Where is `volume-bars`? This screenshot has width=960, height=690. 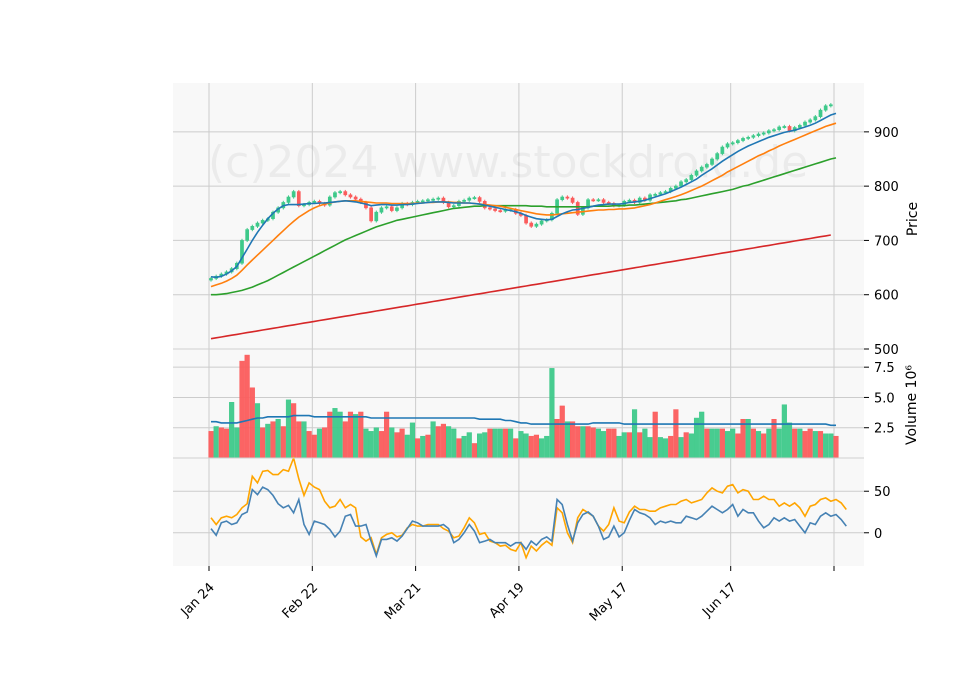 volume-bars is located at coordinates (523, 406).